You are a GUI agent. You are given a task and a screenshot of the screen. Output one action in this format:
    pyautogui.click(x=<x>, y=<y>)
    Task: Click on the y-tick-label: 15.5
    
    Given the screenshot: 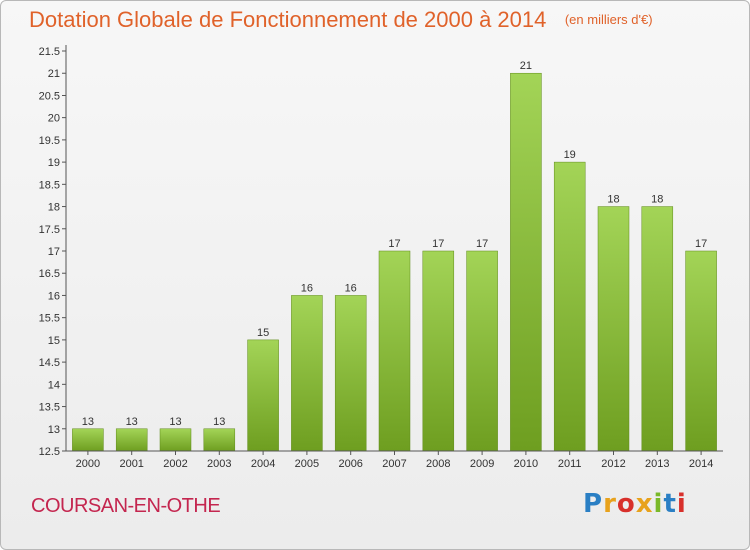 What is the action you would take?
    pyautogui.click(x=49, y=319)
    